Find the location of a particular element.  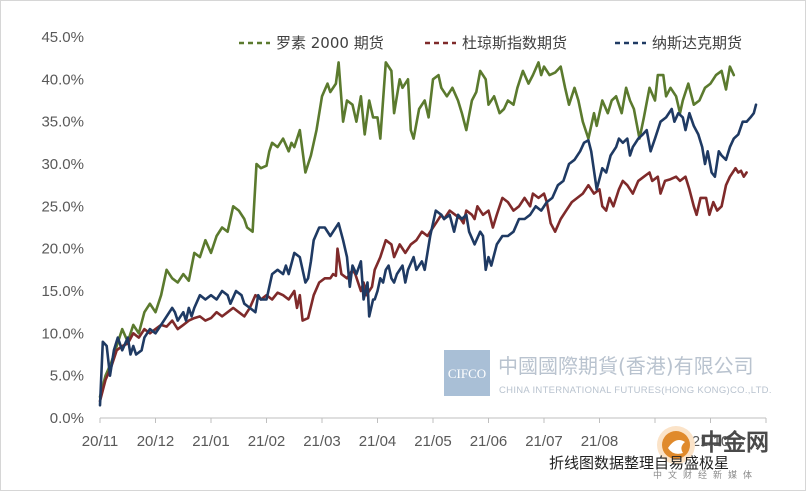

x-tick-label: 21/06 is located at coordinates (489, 441).